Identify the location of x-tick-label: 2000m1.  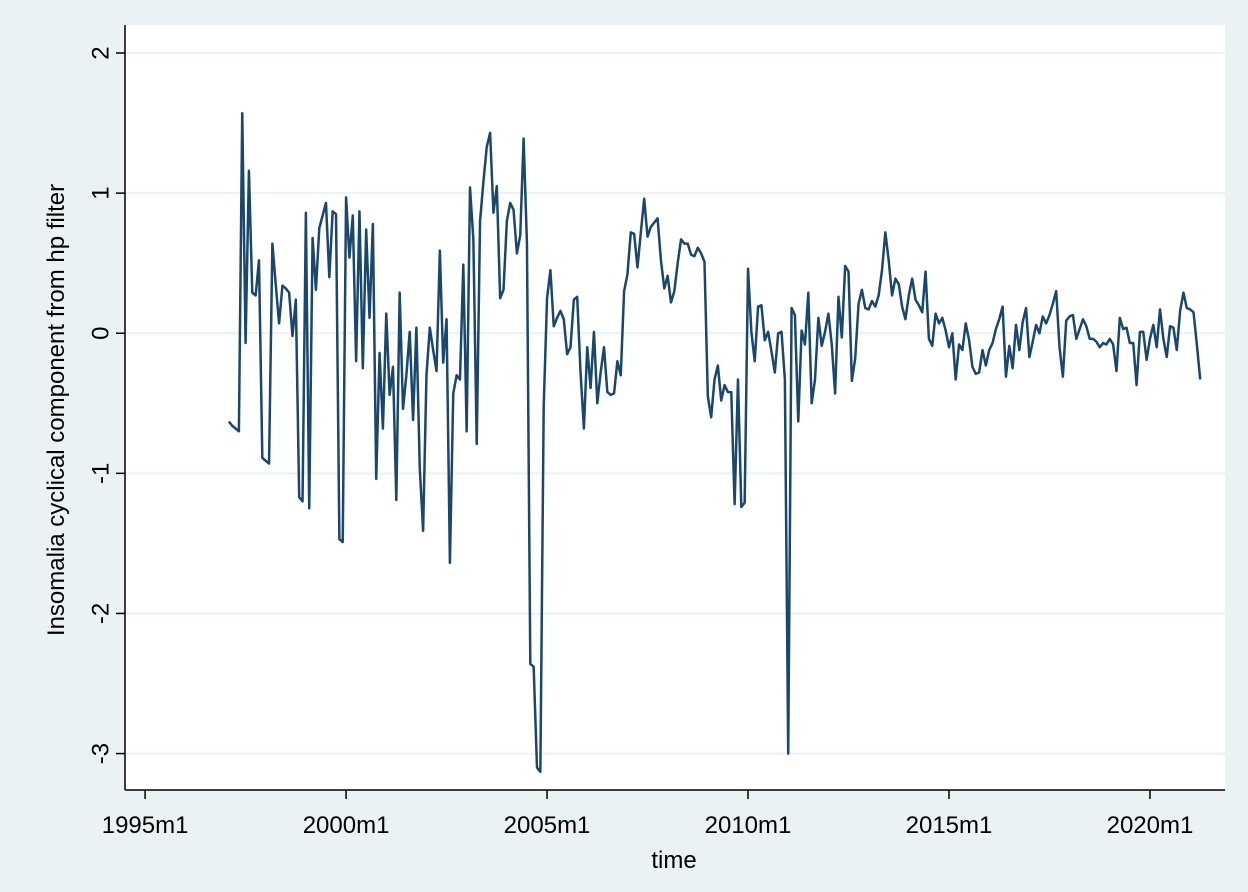
(346, 825).